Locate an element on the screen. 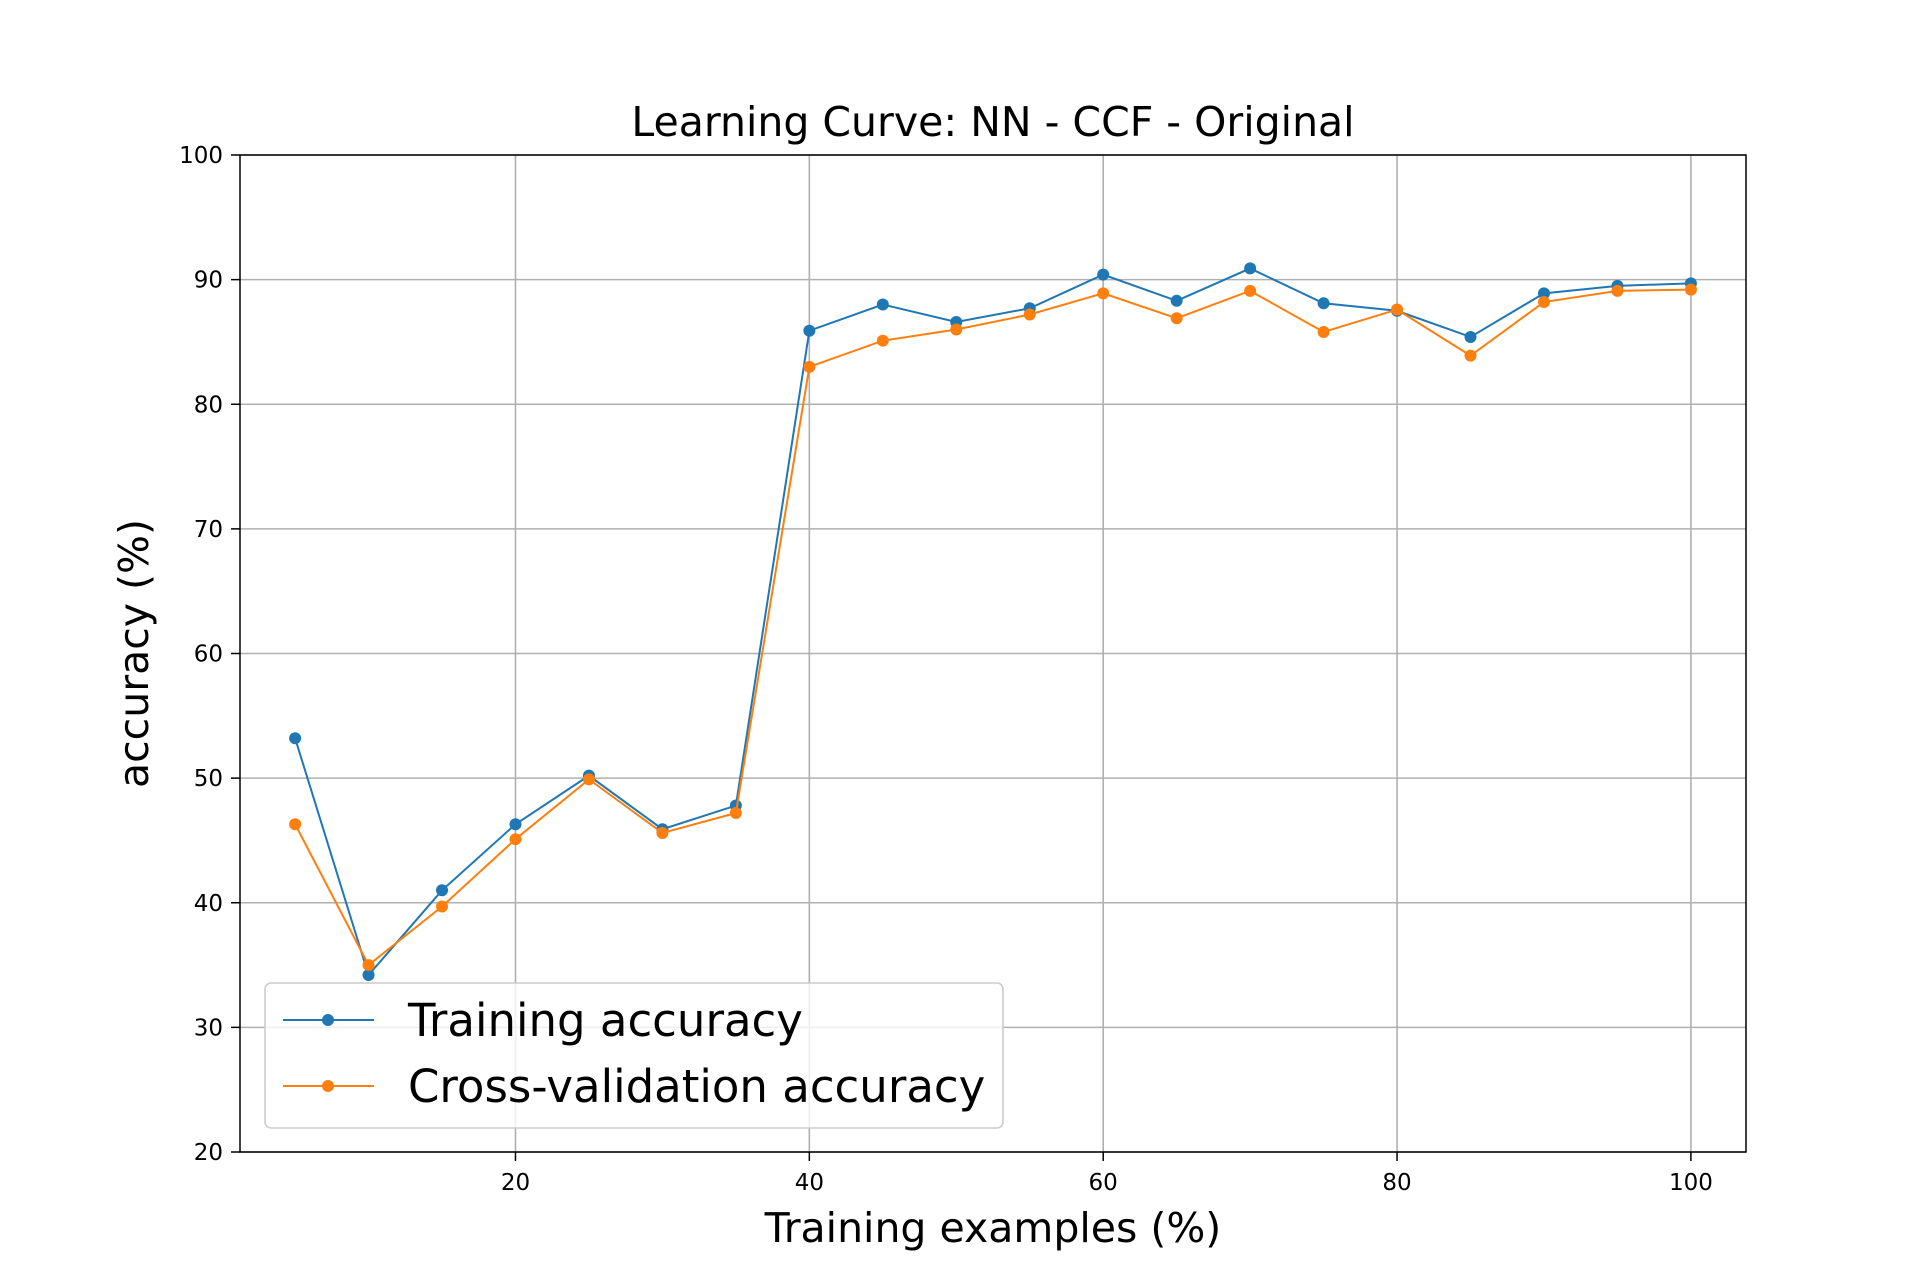  x-axis-label: Training examples (%) is located at coordinates (993, 1228).